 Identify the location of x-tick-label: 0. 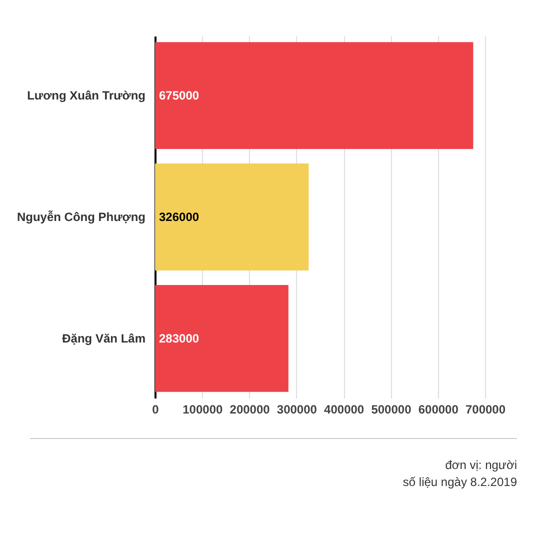
(156, 409).